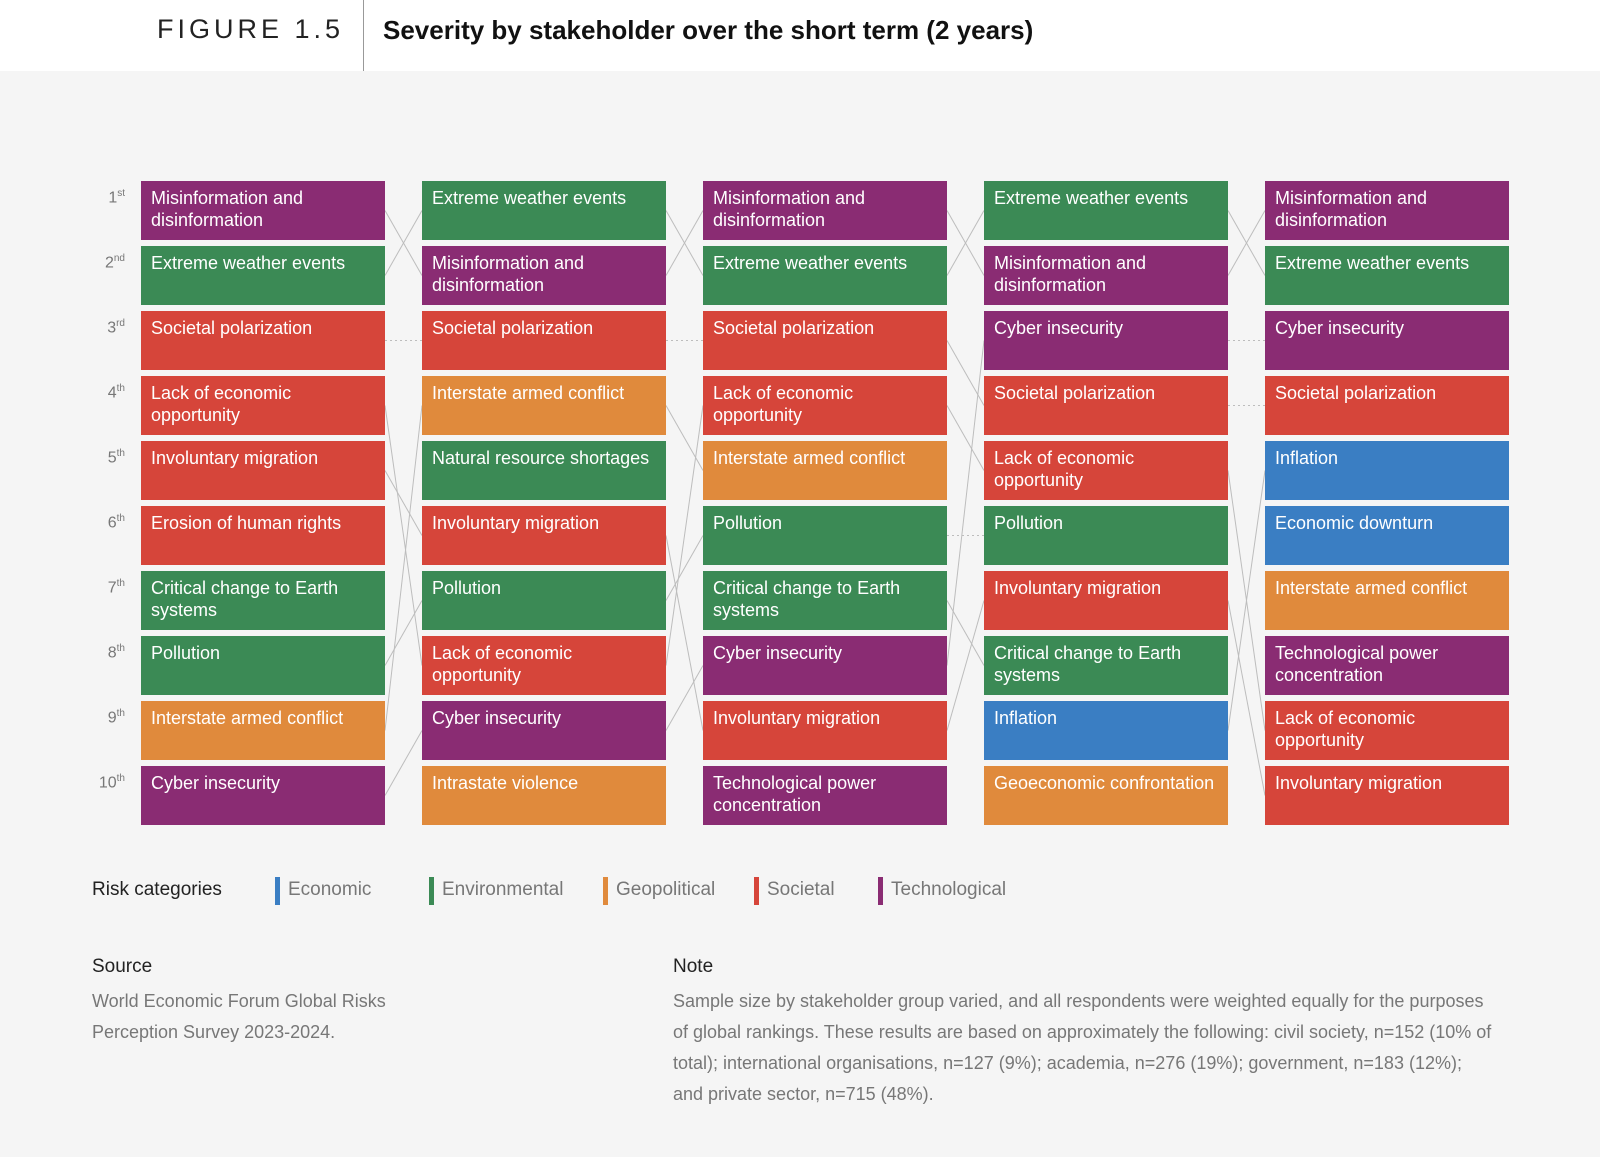  Describe the element at coordinates (1387, 535) in the screenshot. I see `risk-box: Economic downturn` at that location.